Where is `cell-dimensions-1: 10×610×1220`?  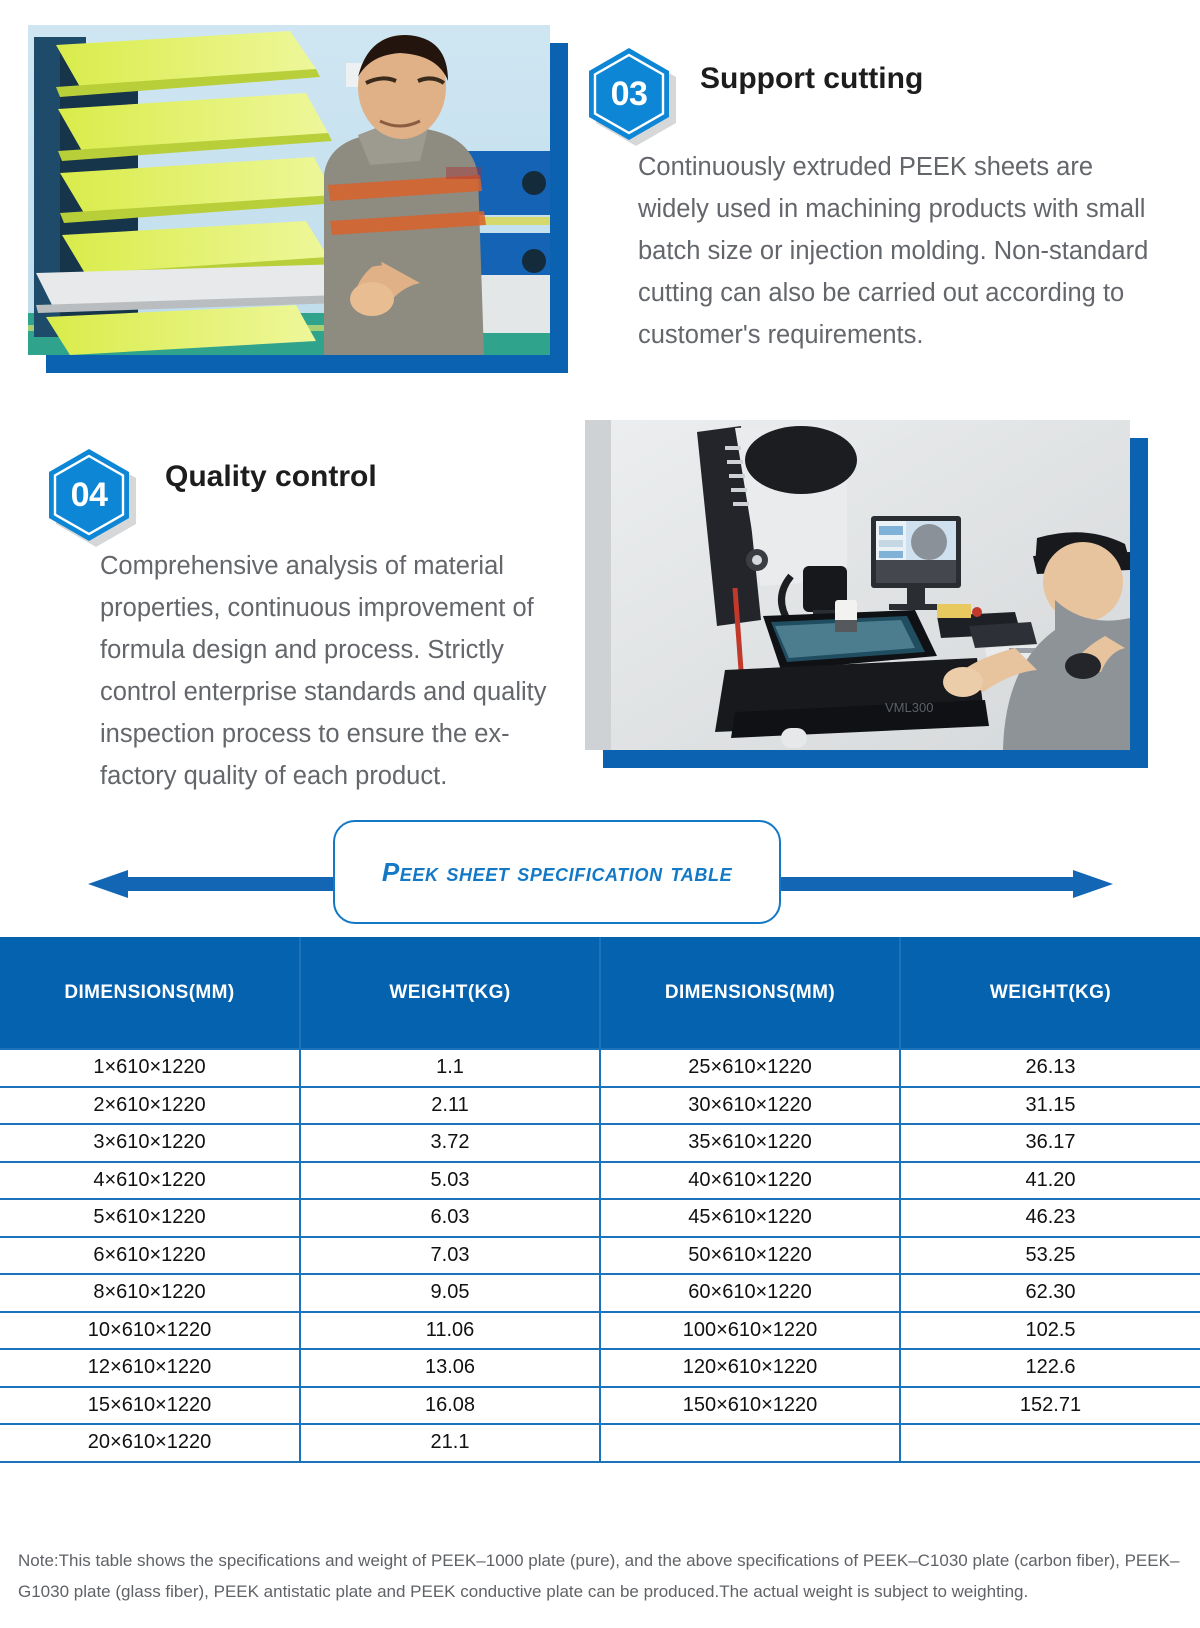
cell-dimensions-1: 10×610×1220 is located at coordinates (150, 1330).